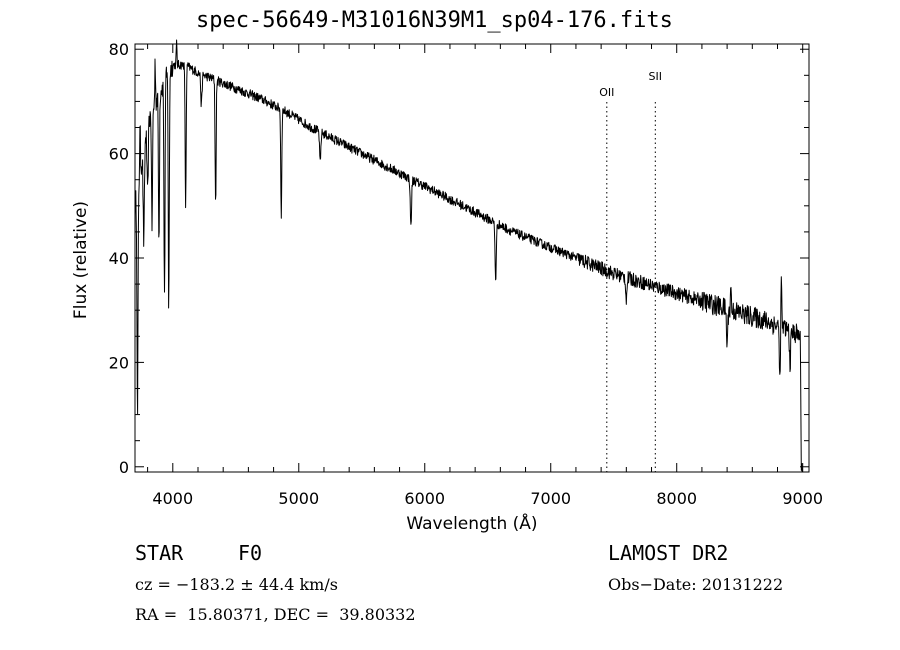  What do you see at coordinates (424, 498) in the screenshot?
I see `x-tick-label: 6000` at bounding box center [424, 498].